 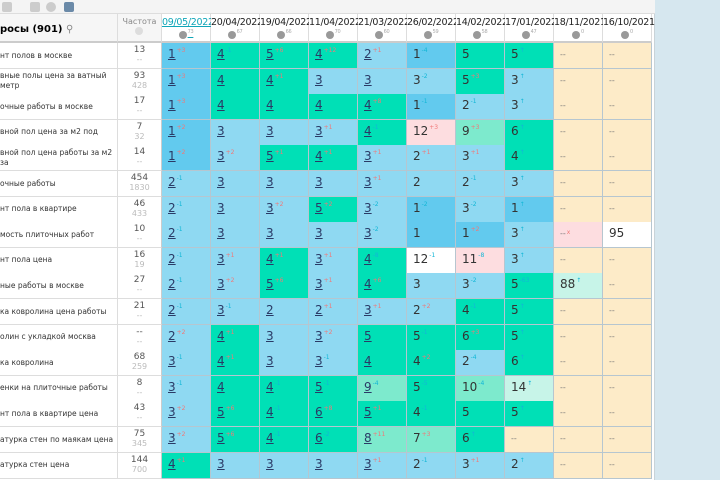 I want to click on date-column-header: 18/11/2021 0, so click(x=580, y=28).